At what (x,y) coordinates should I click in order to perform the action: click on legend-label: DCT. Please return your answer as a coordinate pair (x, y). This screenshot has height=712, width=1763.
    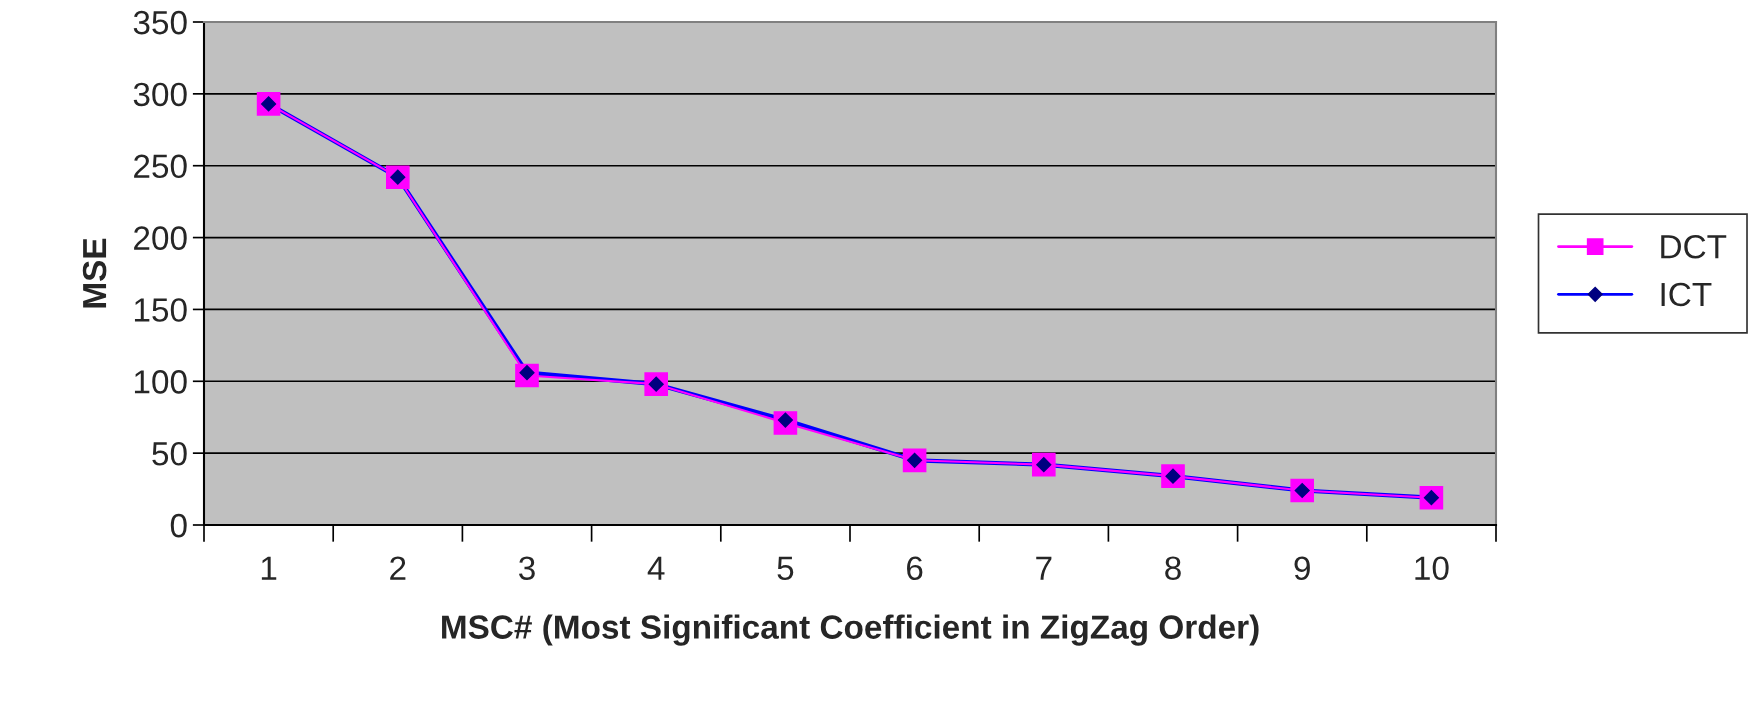
    Looking at the image, I should click on (1694, 246).